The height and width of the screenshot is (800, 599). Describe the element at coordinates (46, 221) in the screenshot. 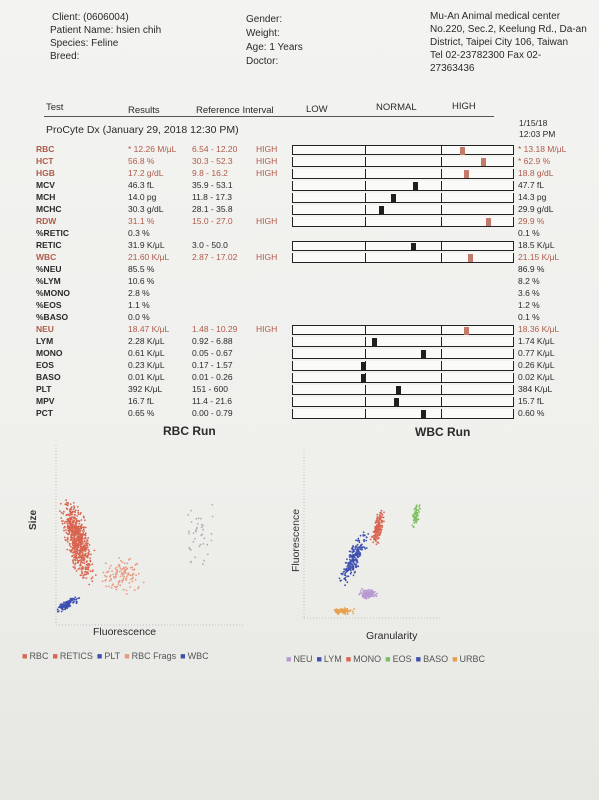

I see `row-test-name: RDW` at that location.